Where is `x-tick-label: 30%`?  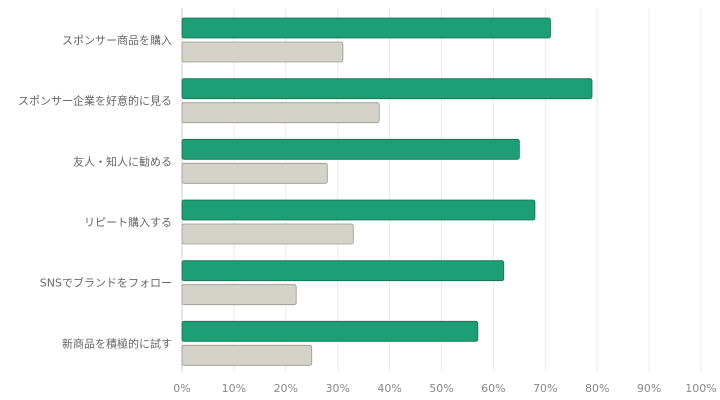 x-tick-label: 30% is located at coordinates (337, 388).